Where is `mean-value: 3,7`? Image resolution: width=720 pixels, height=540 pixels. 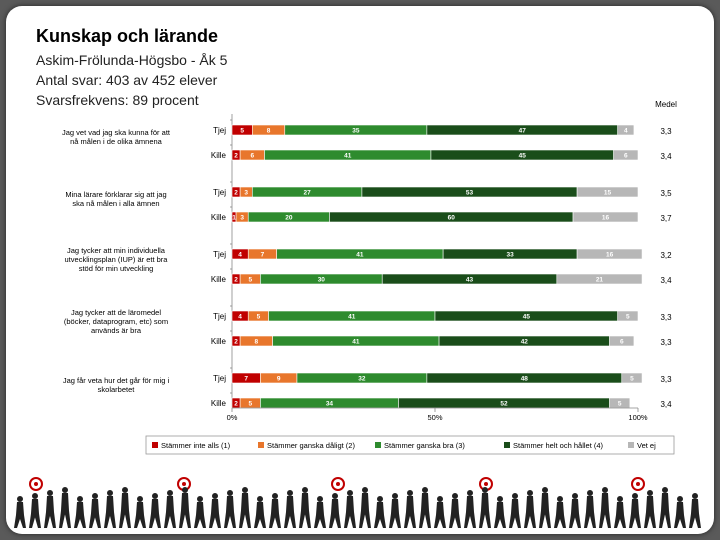 mean-value: 3,7 is located at coordinates (666, 218).